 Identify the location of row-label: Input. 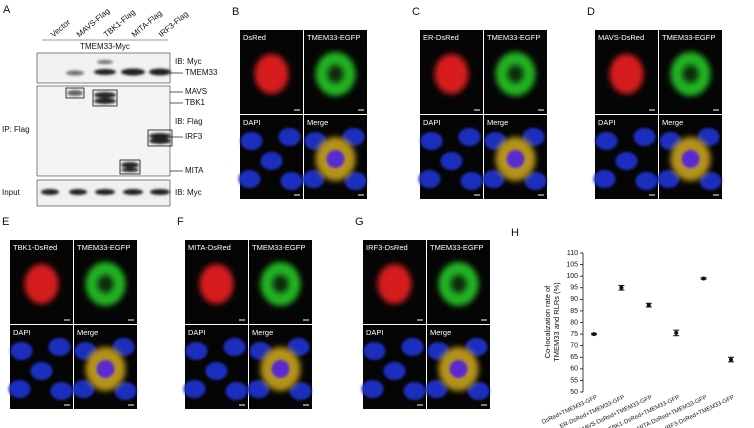
(11, 192).